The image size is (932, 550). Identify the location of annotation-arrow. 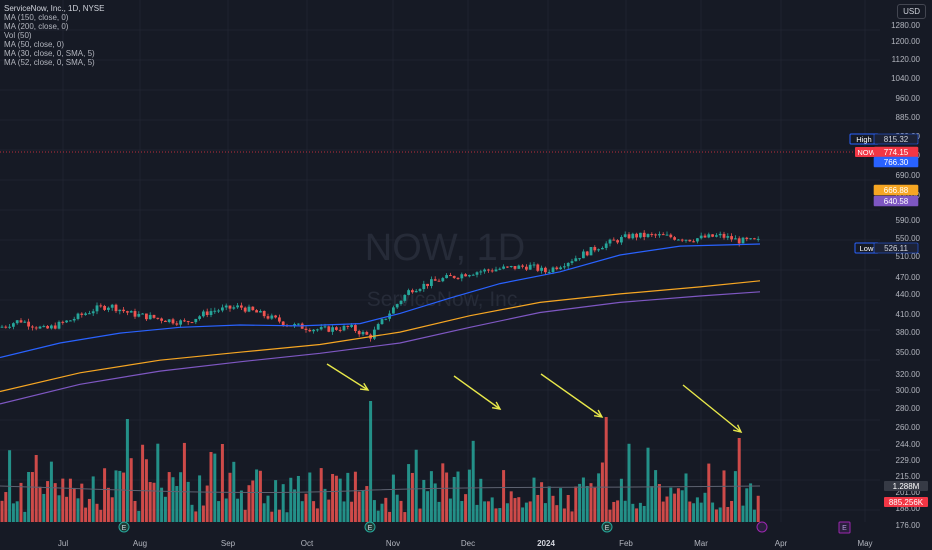
(477, 392).